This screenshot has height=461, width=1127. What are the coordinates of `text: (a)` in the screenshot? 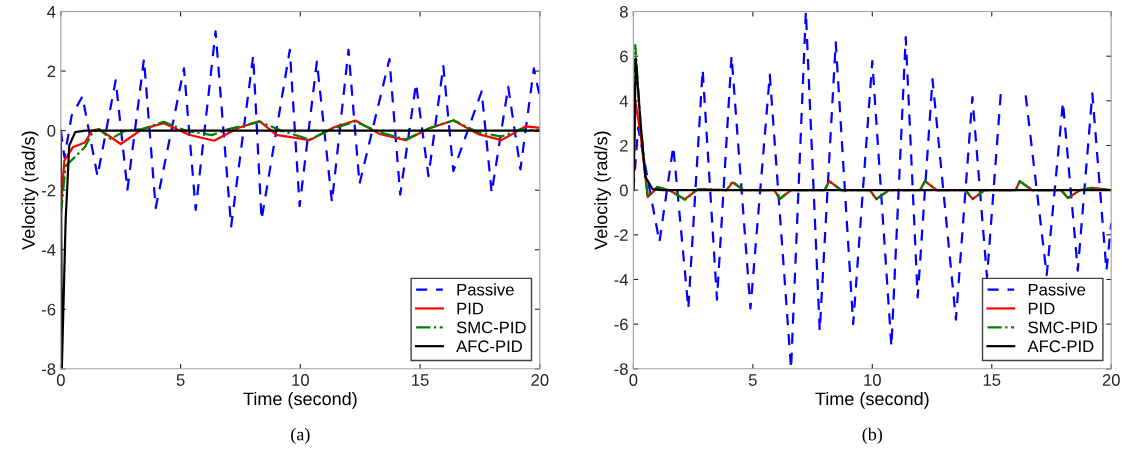 It's located at (300, 436).